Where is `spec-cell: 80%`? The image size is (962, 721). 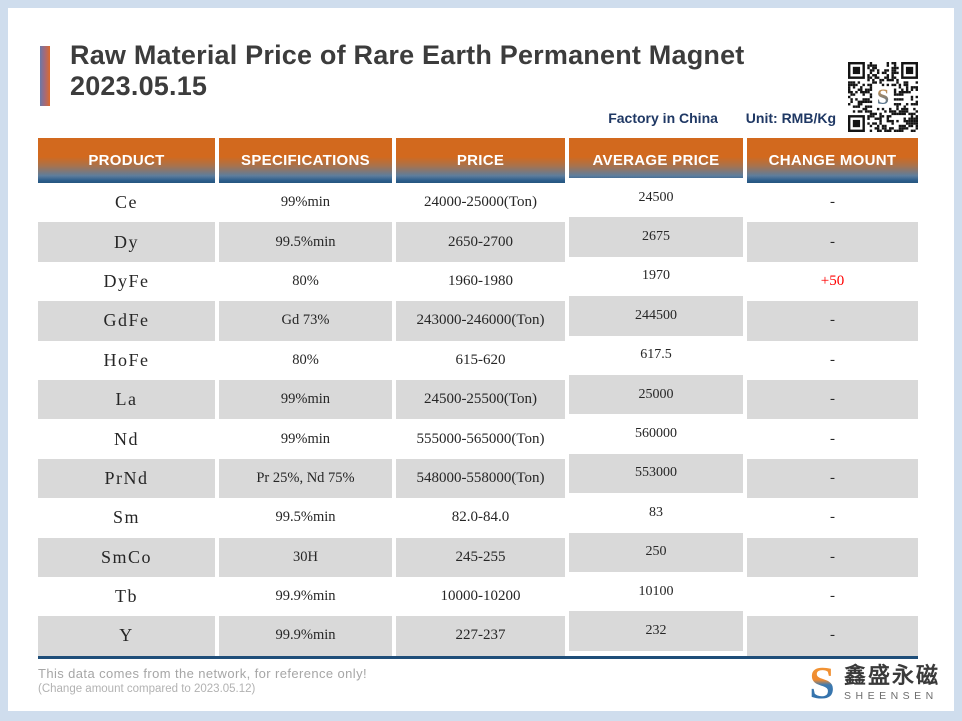 spec-cell: 80% is located at coordinates (305, 360).